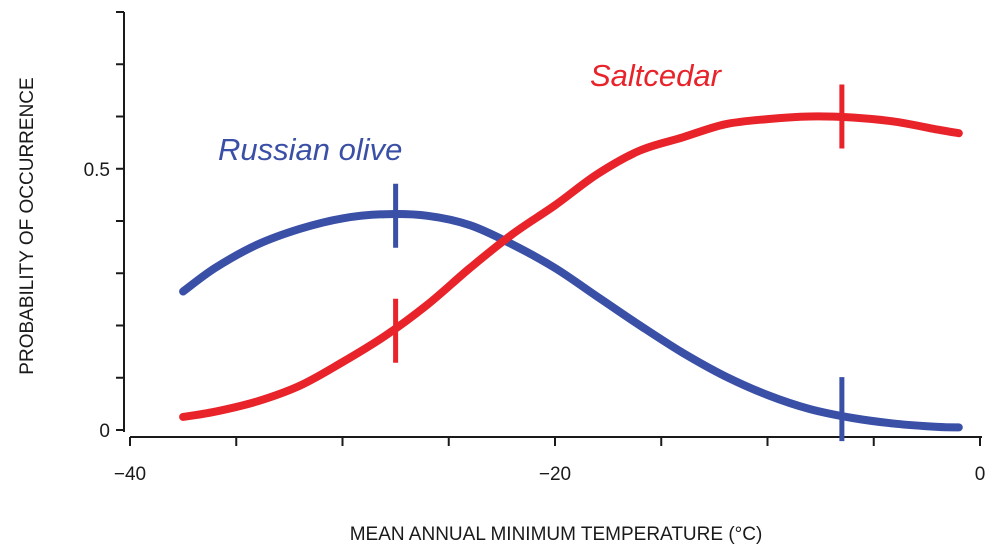  I want to click on x-axis-title: MEAN ANNUAL MINIMUM TEMPERATURE (°C), so click(556, 534).